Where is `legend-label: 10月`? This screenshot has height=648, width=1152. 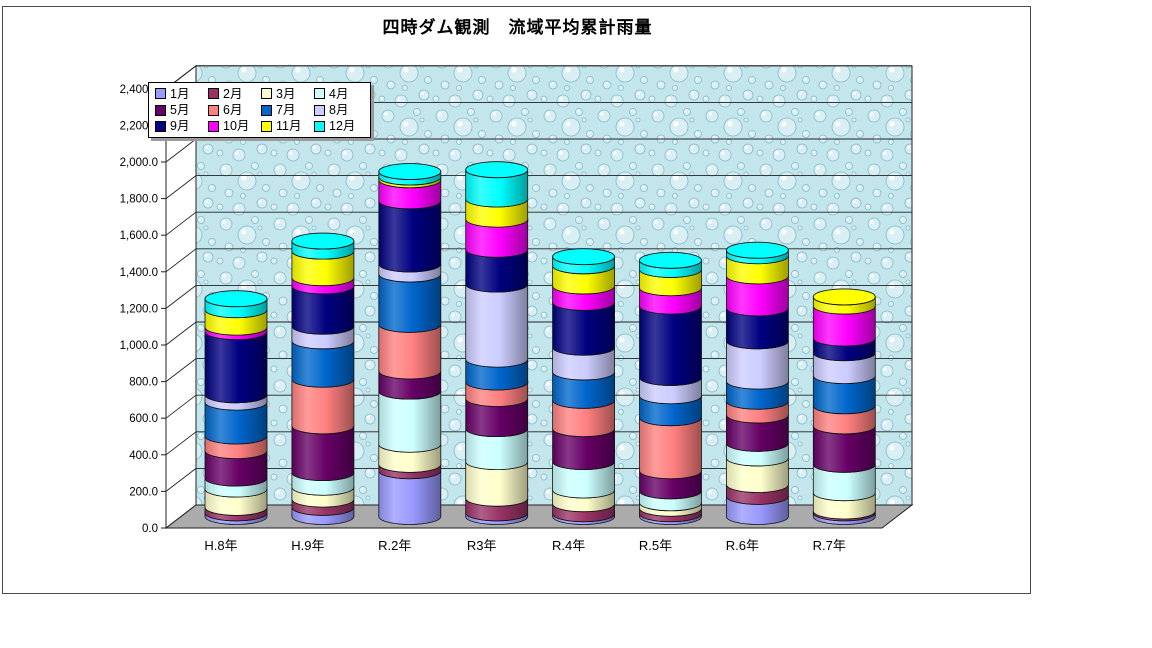
legend-label: 10月 is located at coordinates (236, 125).